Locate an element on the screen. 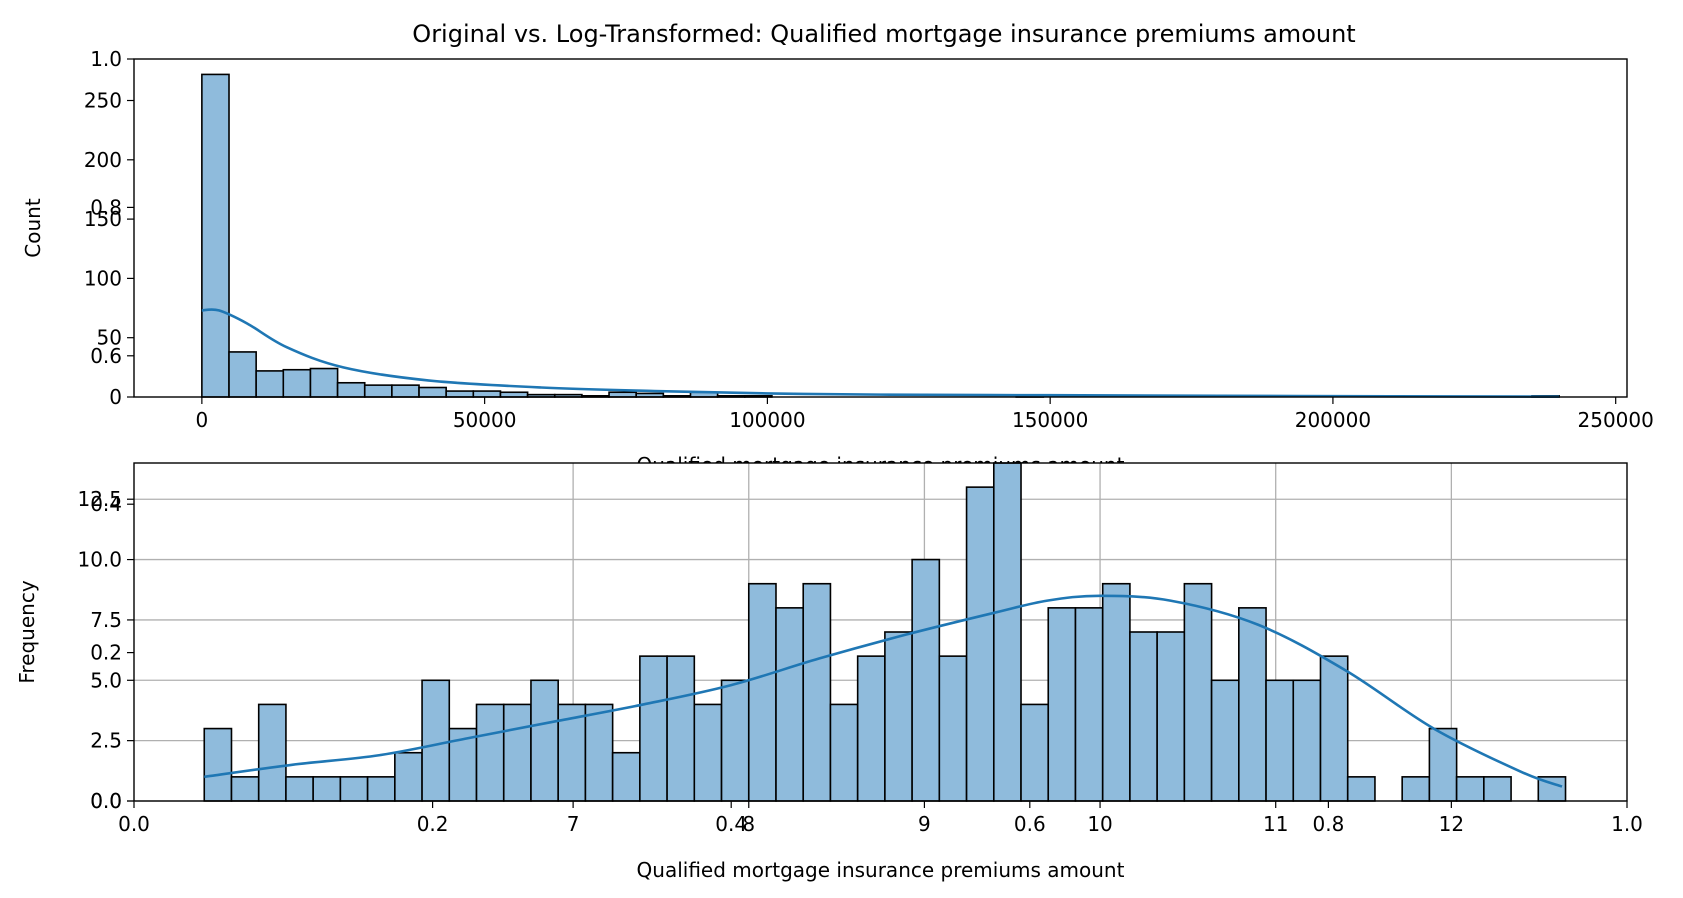 The image size is (1683, 898). original-y-axis: 0 50 100 150 200 250 is located at coordinates (109, 249).